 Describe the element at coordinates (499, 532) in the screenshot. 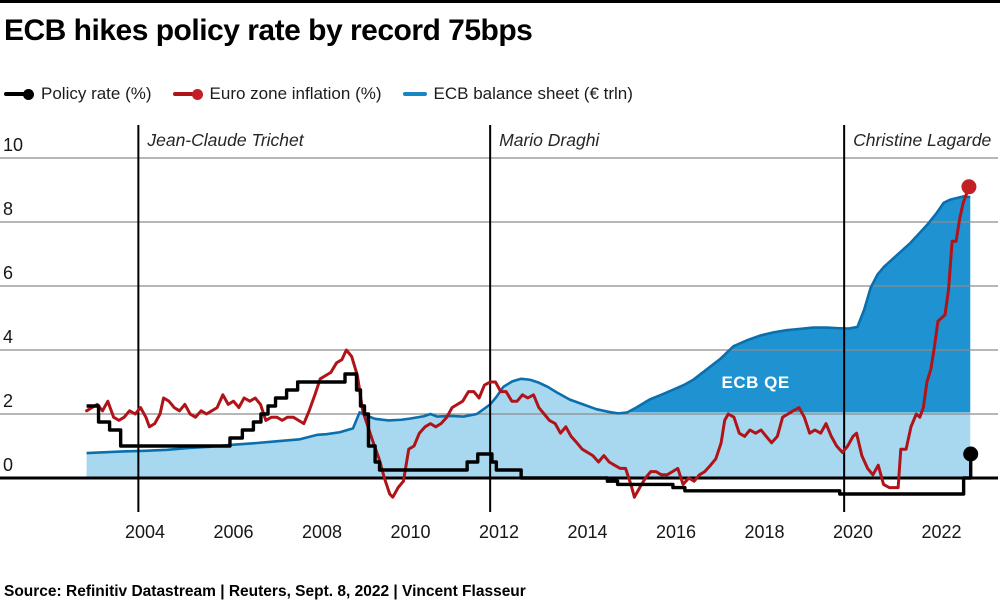

I see `svg-text: 2012` at that location.